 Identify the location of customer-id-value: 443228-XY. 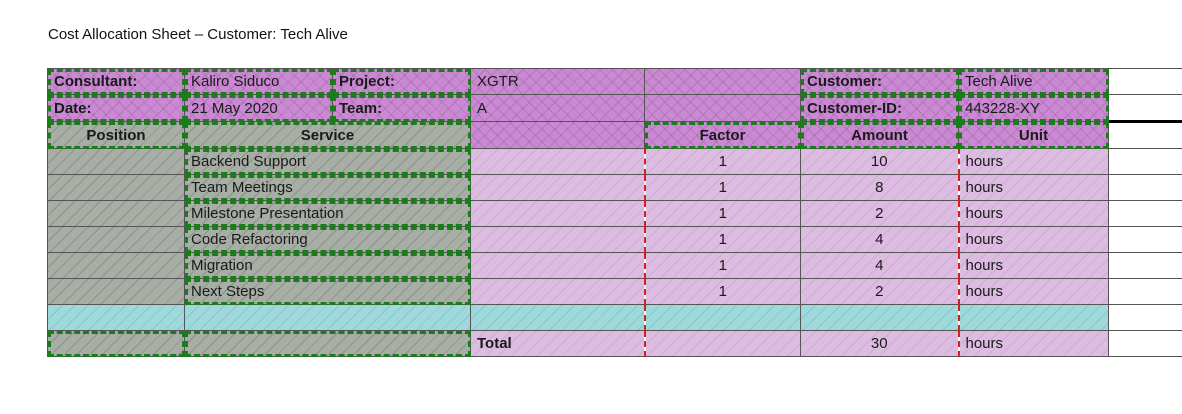
(1033, 108).